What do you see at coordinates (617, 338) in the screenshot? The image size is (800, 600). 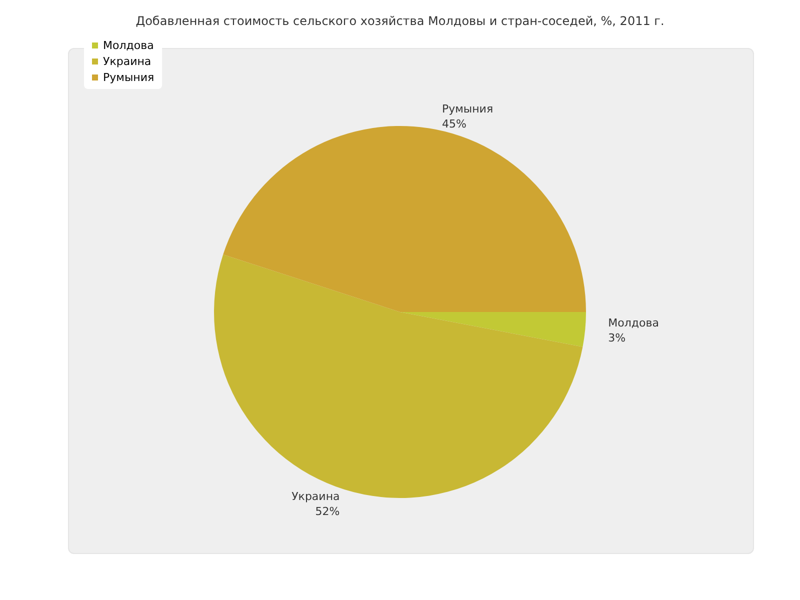 I see `data-label: 3%` at bounding box center [617, 338].